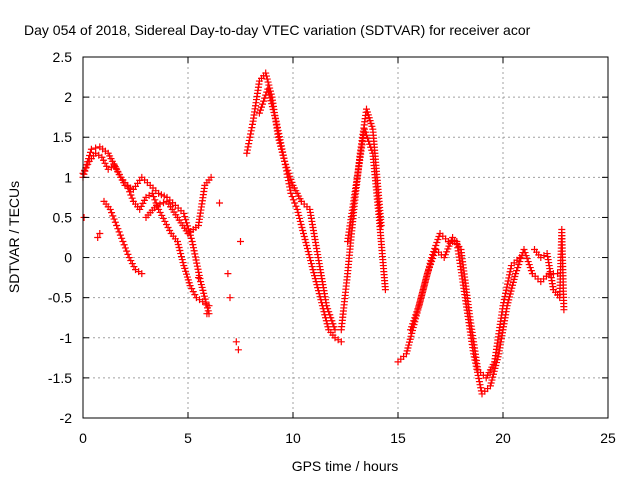  What do you see at coordinates (63, 217) in the screenshot?
I see `y-tick-label: 0.5` at bounding box center [63, 217].